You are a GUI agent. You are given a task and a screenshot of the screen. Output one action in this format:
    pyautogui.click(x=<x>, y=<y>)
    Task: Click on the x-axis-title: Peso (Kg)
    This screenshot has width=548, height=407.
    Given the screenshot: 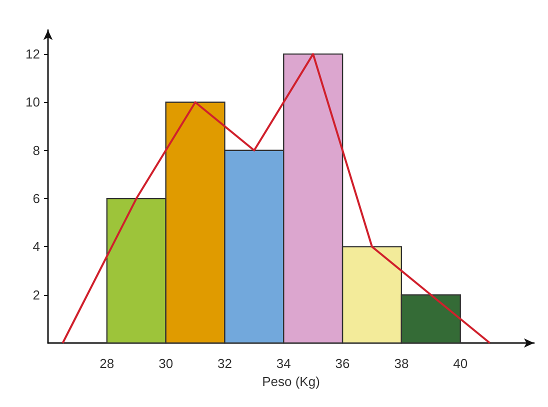 What is the action you would take?
    pyautogui.click(x=291, y=381)
    